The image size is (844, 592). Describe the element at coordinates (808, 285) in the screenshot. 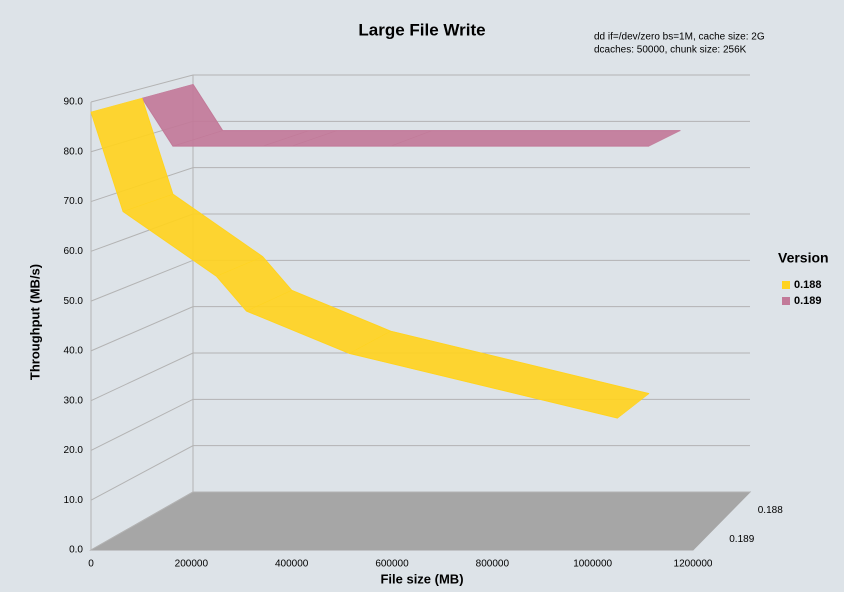

I see `legend-label: 0.188` at that location.